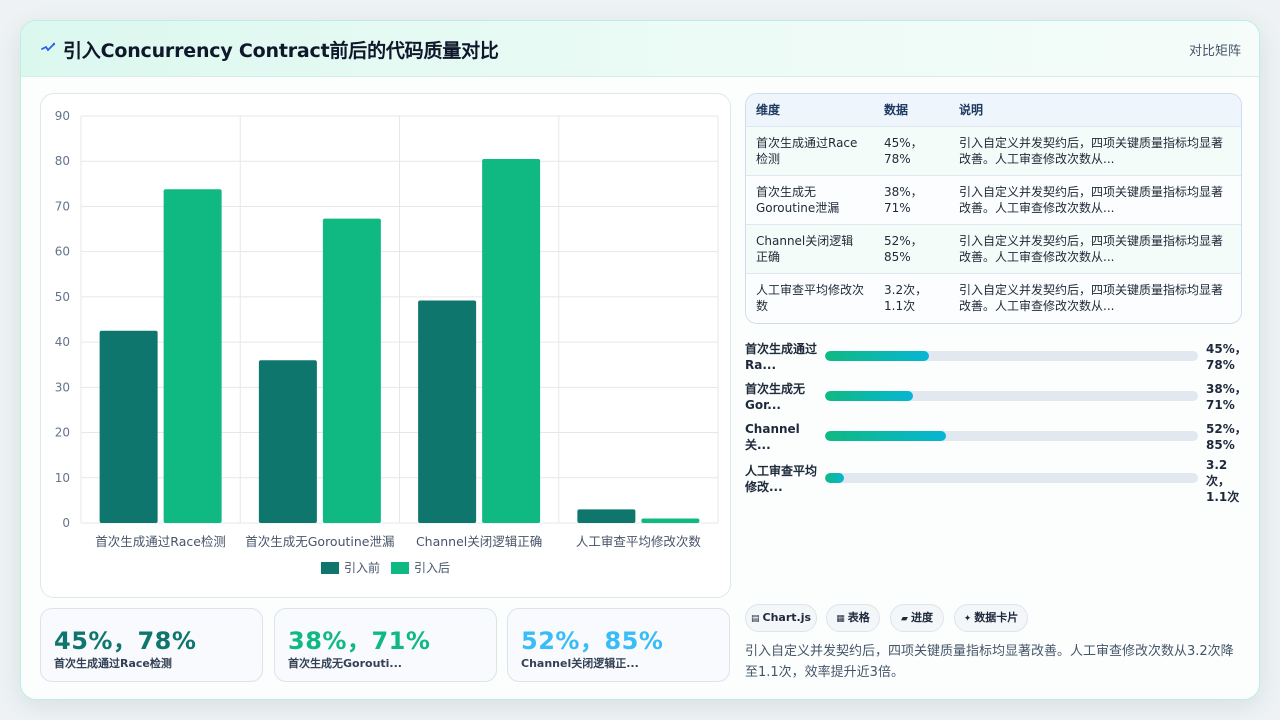 This screenshot has height=720, width=1280. Describe the element at coordinates (1226, 397) in the screenshot. I see `progress-value: 38%，71%` at that location.